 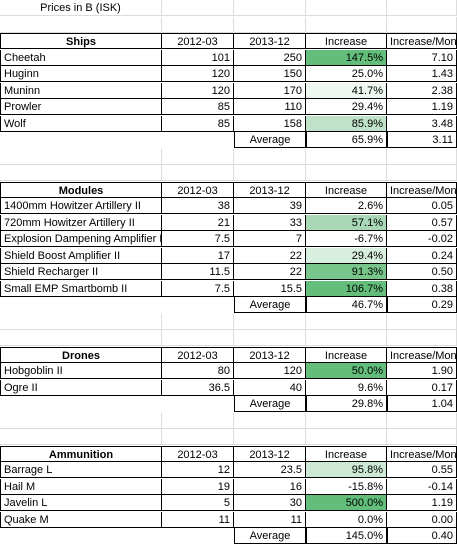 What do you see at coordinates (198, 289) in the screenshot?
I see `price-2012-cell: 7.5` at bounding box center [198, 289].